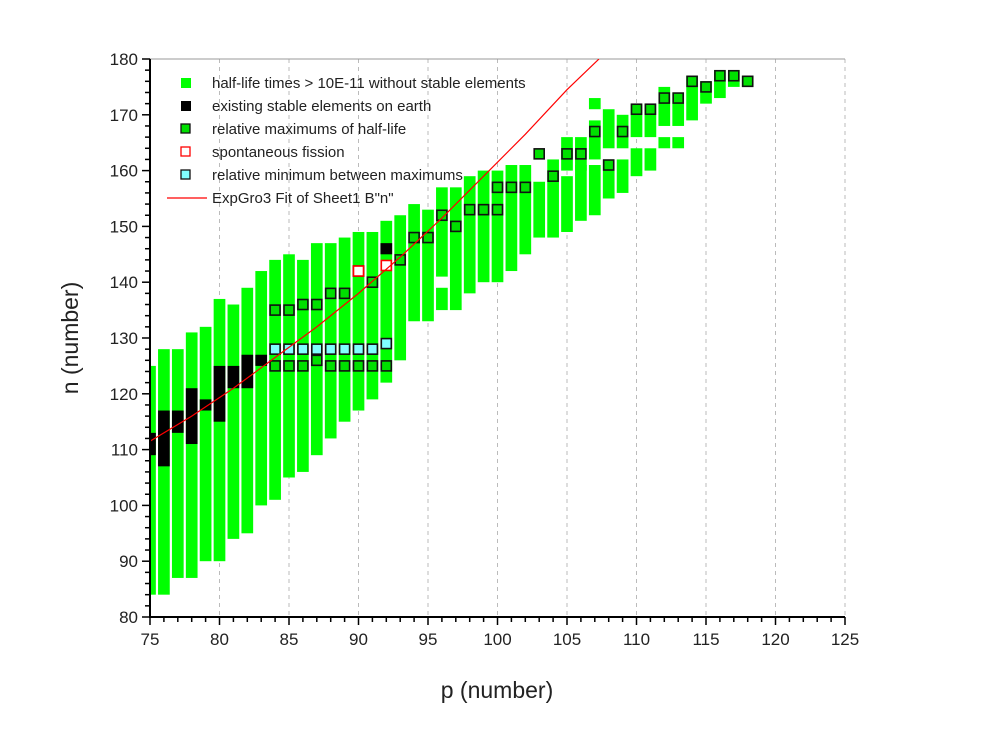 The image size is (982, 750). I want to click on x-tick-label: 110, so click(636, 639).